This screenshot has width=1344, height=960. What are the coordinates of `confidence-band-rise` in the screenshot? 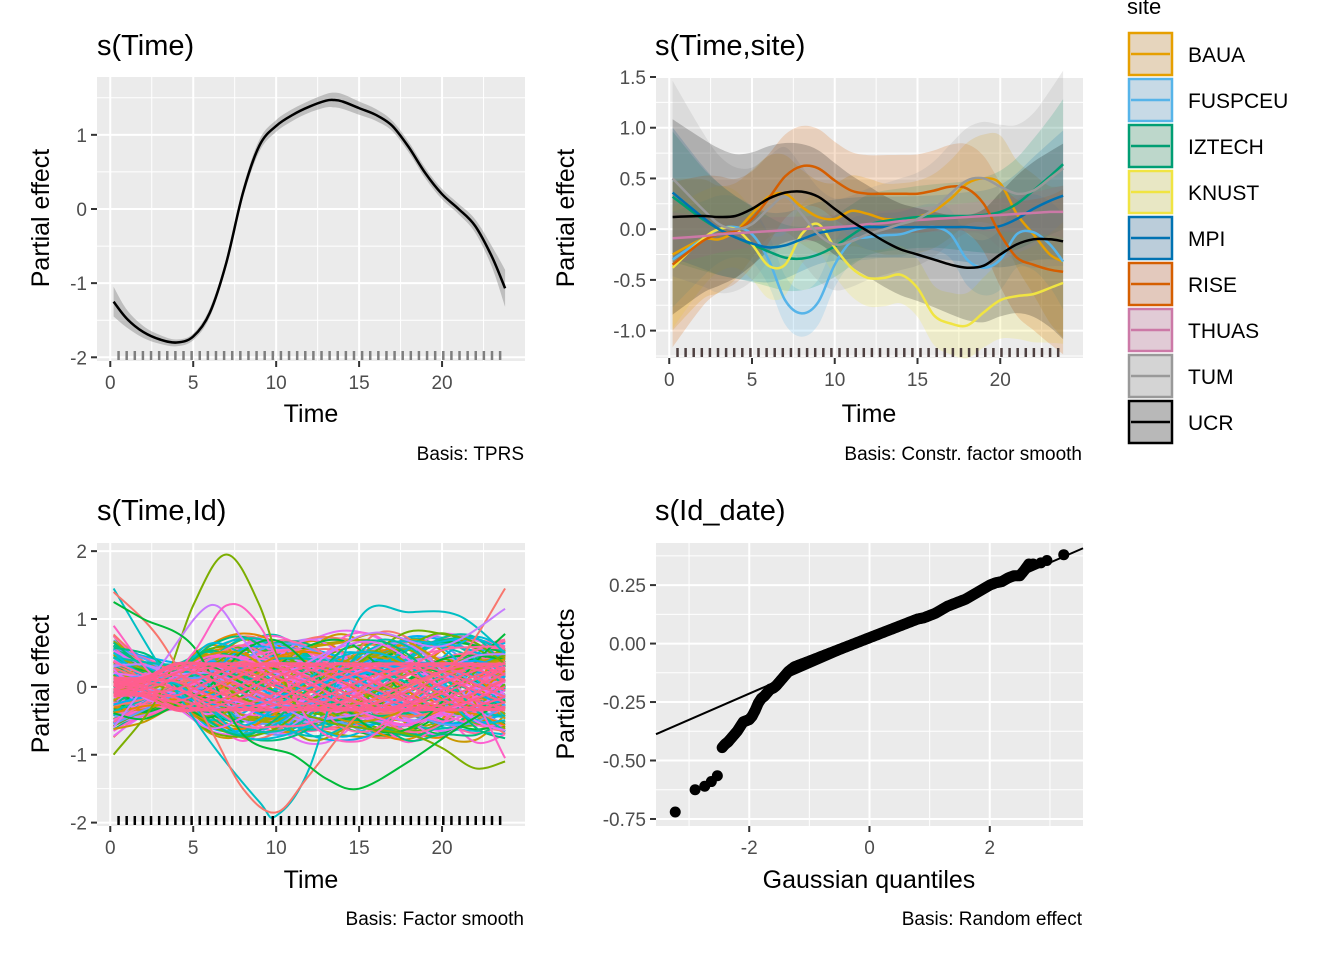 It's located at (868, 240).